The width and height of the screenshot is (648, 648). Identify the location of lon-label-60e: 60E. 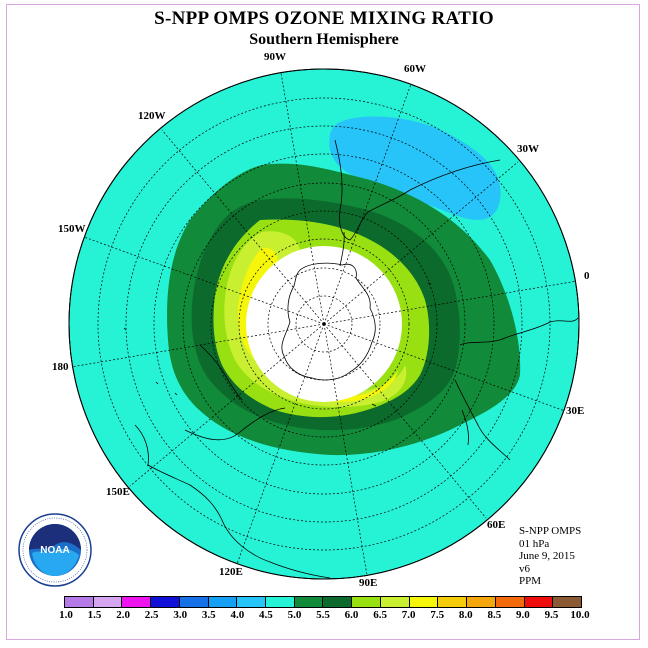
(496, 525).